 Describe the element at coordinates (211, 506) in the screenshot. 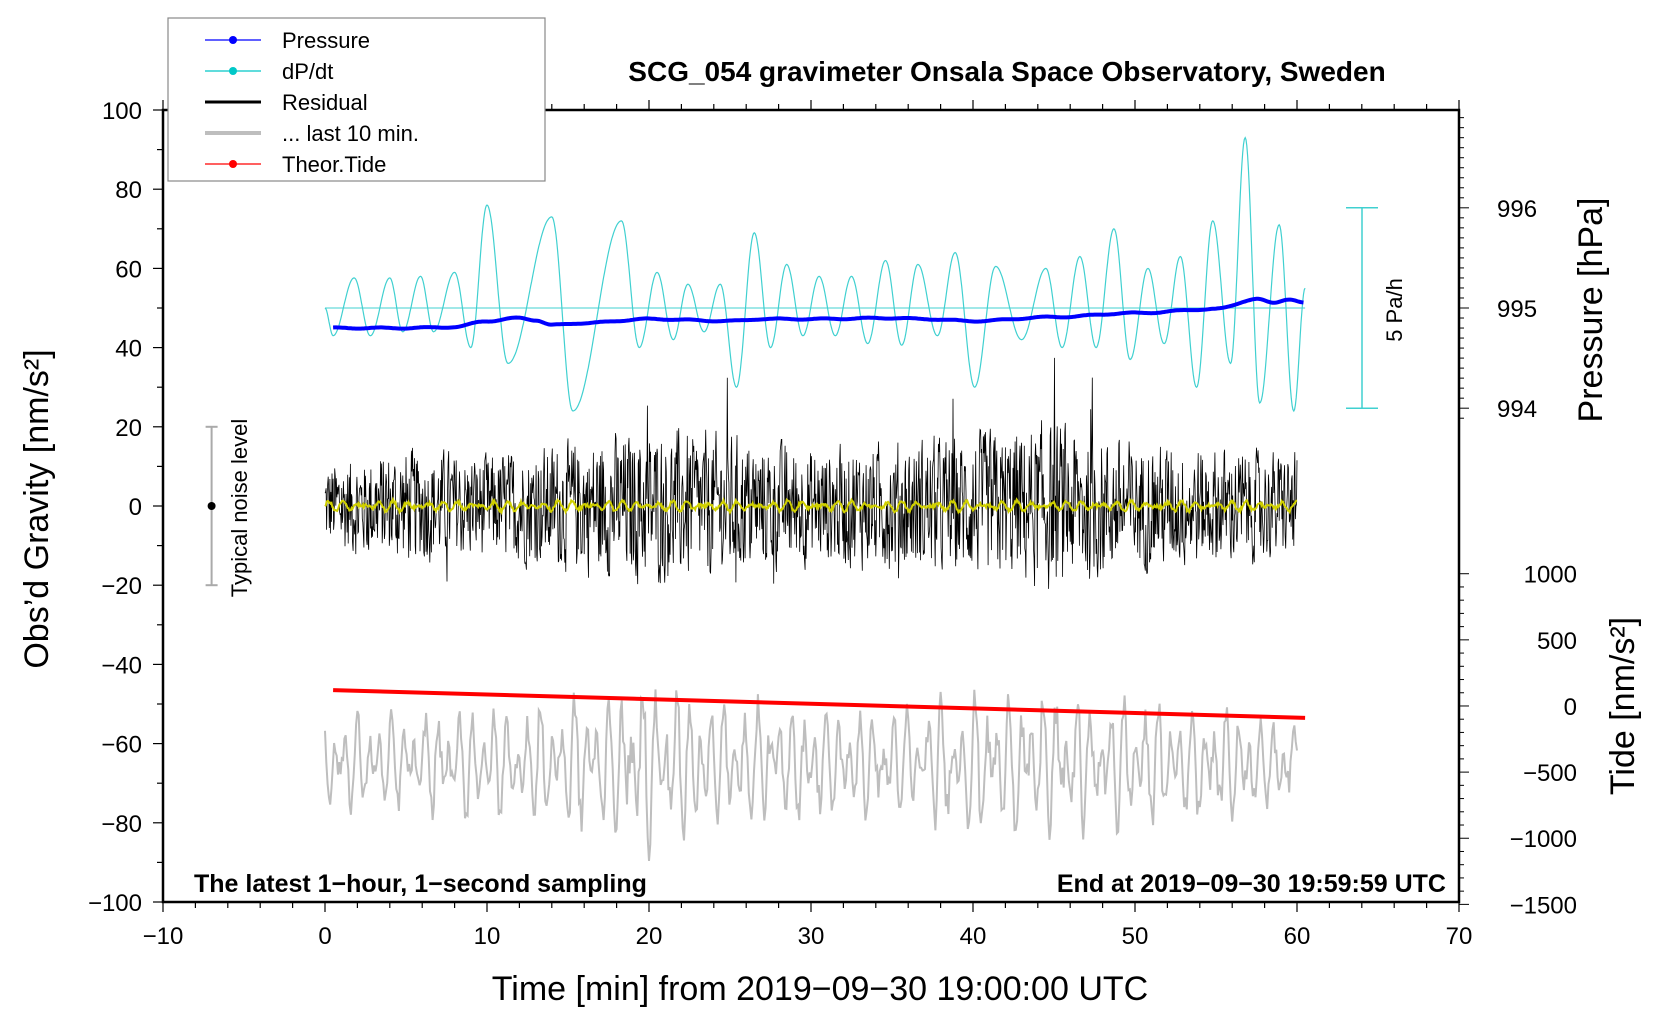

I see `noise-level-dot` at that location.